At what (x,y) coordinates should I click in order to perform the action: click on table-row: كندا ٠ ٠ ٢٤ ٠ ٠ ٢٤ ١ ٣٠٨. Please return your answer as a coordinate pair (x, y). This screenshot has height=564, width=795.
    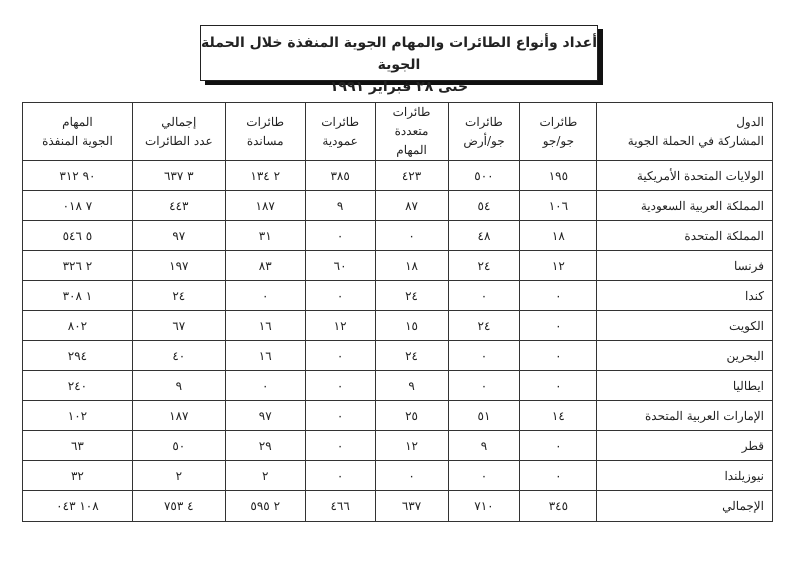
    Looking at the image, I should click on (397, 295).